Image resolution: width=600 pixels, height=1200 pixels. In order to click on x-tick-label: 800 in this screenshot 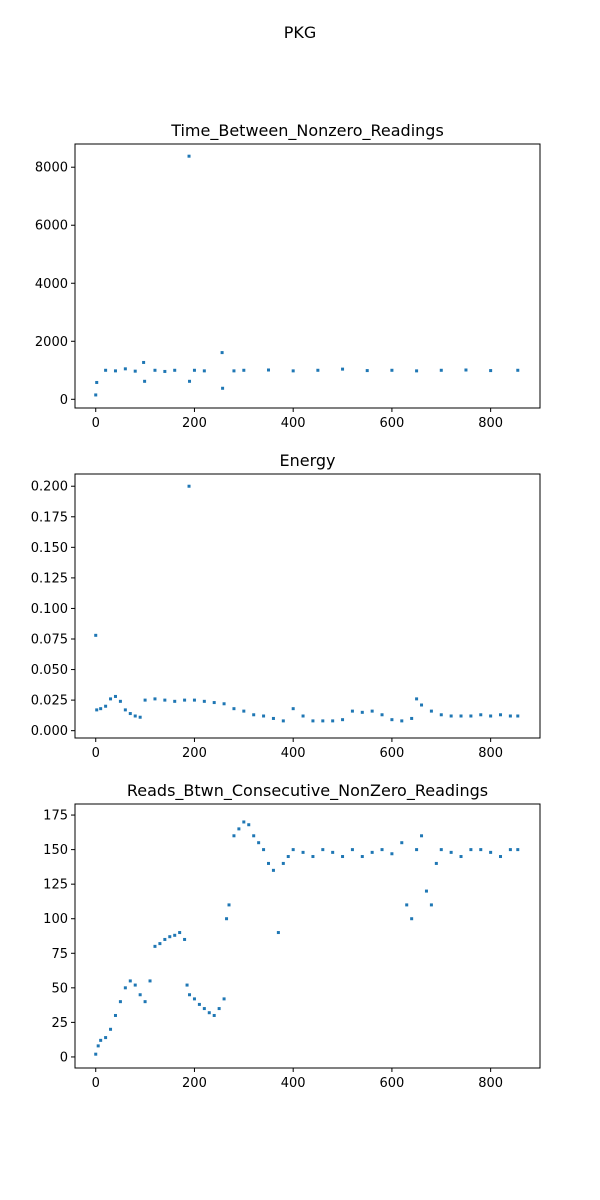, I will do `click(490, 423)`.